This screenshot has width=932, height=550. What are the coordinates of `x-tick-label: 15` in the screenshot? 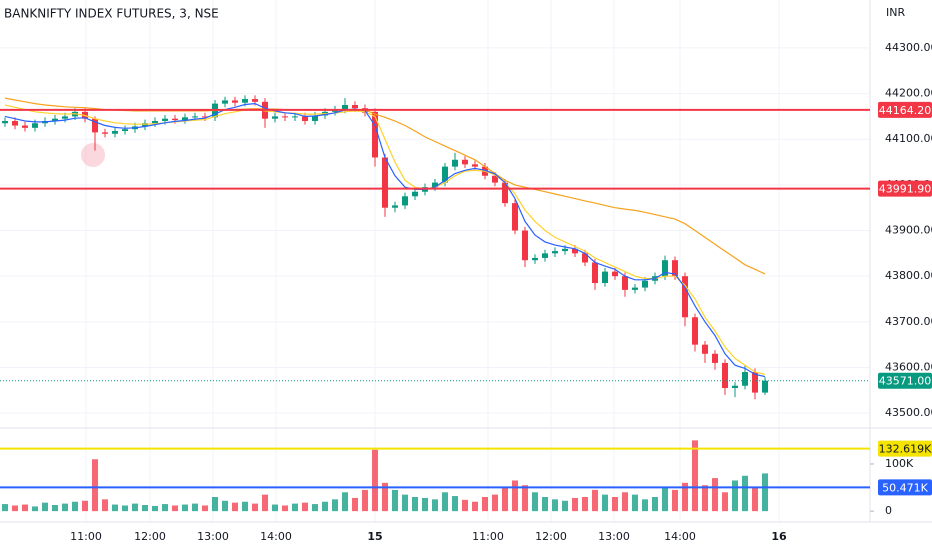 It's located at (374, 536).